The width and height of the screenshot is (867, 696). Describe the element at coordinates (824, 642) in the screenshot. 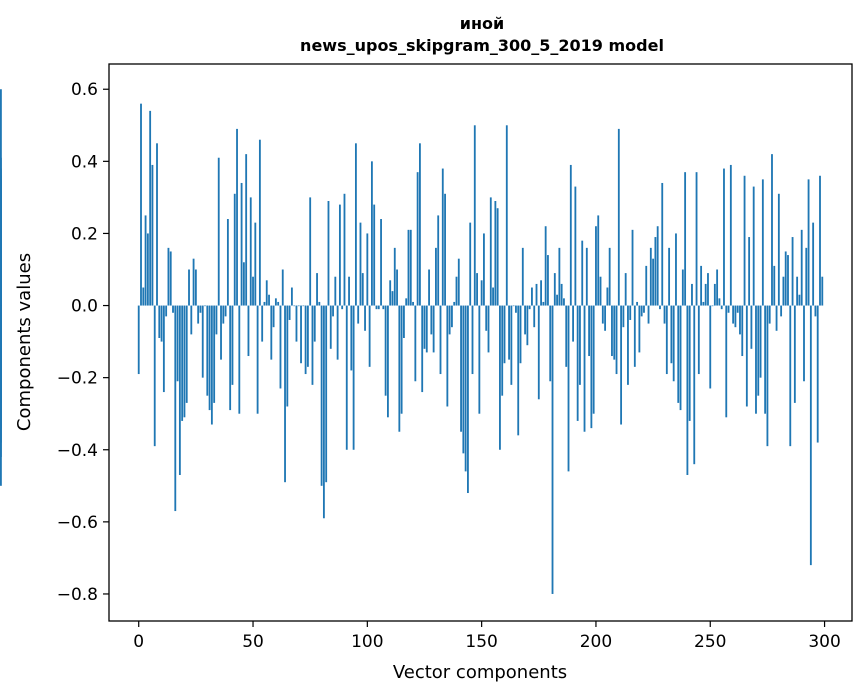

I see `x-tick-label: 300` at that location.